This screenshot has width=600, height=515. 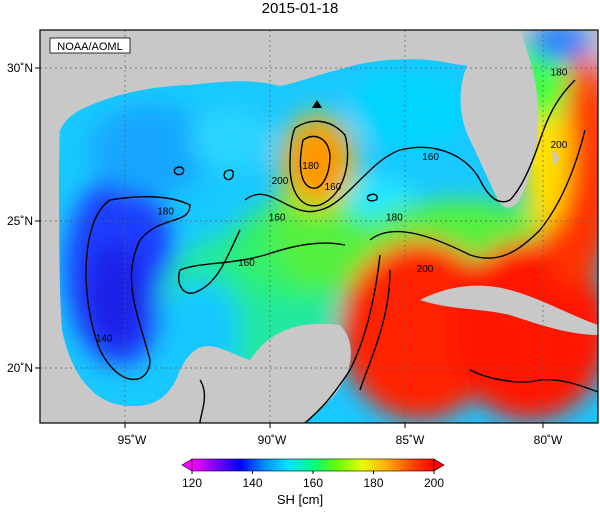 What do you see at coordinates (300, 8) in the screenshot?
I see `map-title: 2015-01-18` at bounding box center [300, 8].